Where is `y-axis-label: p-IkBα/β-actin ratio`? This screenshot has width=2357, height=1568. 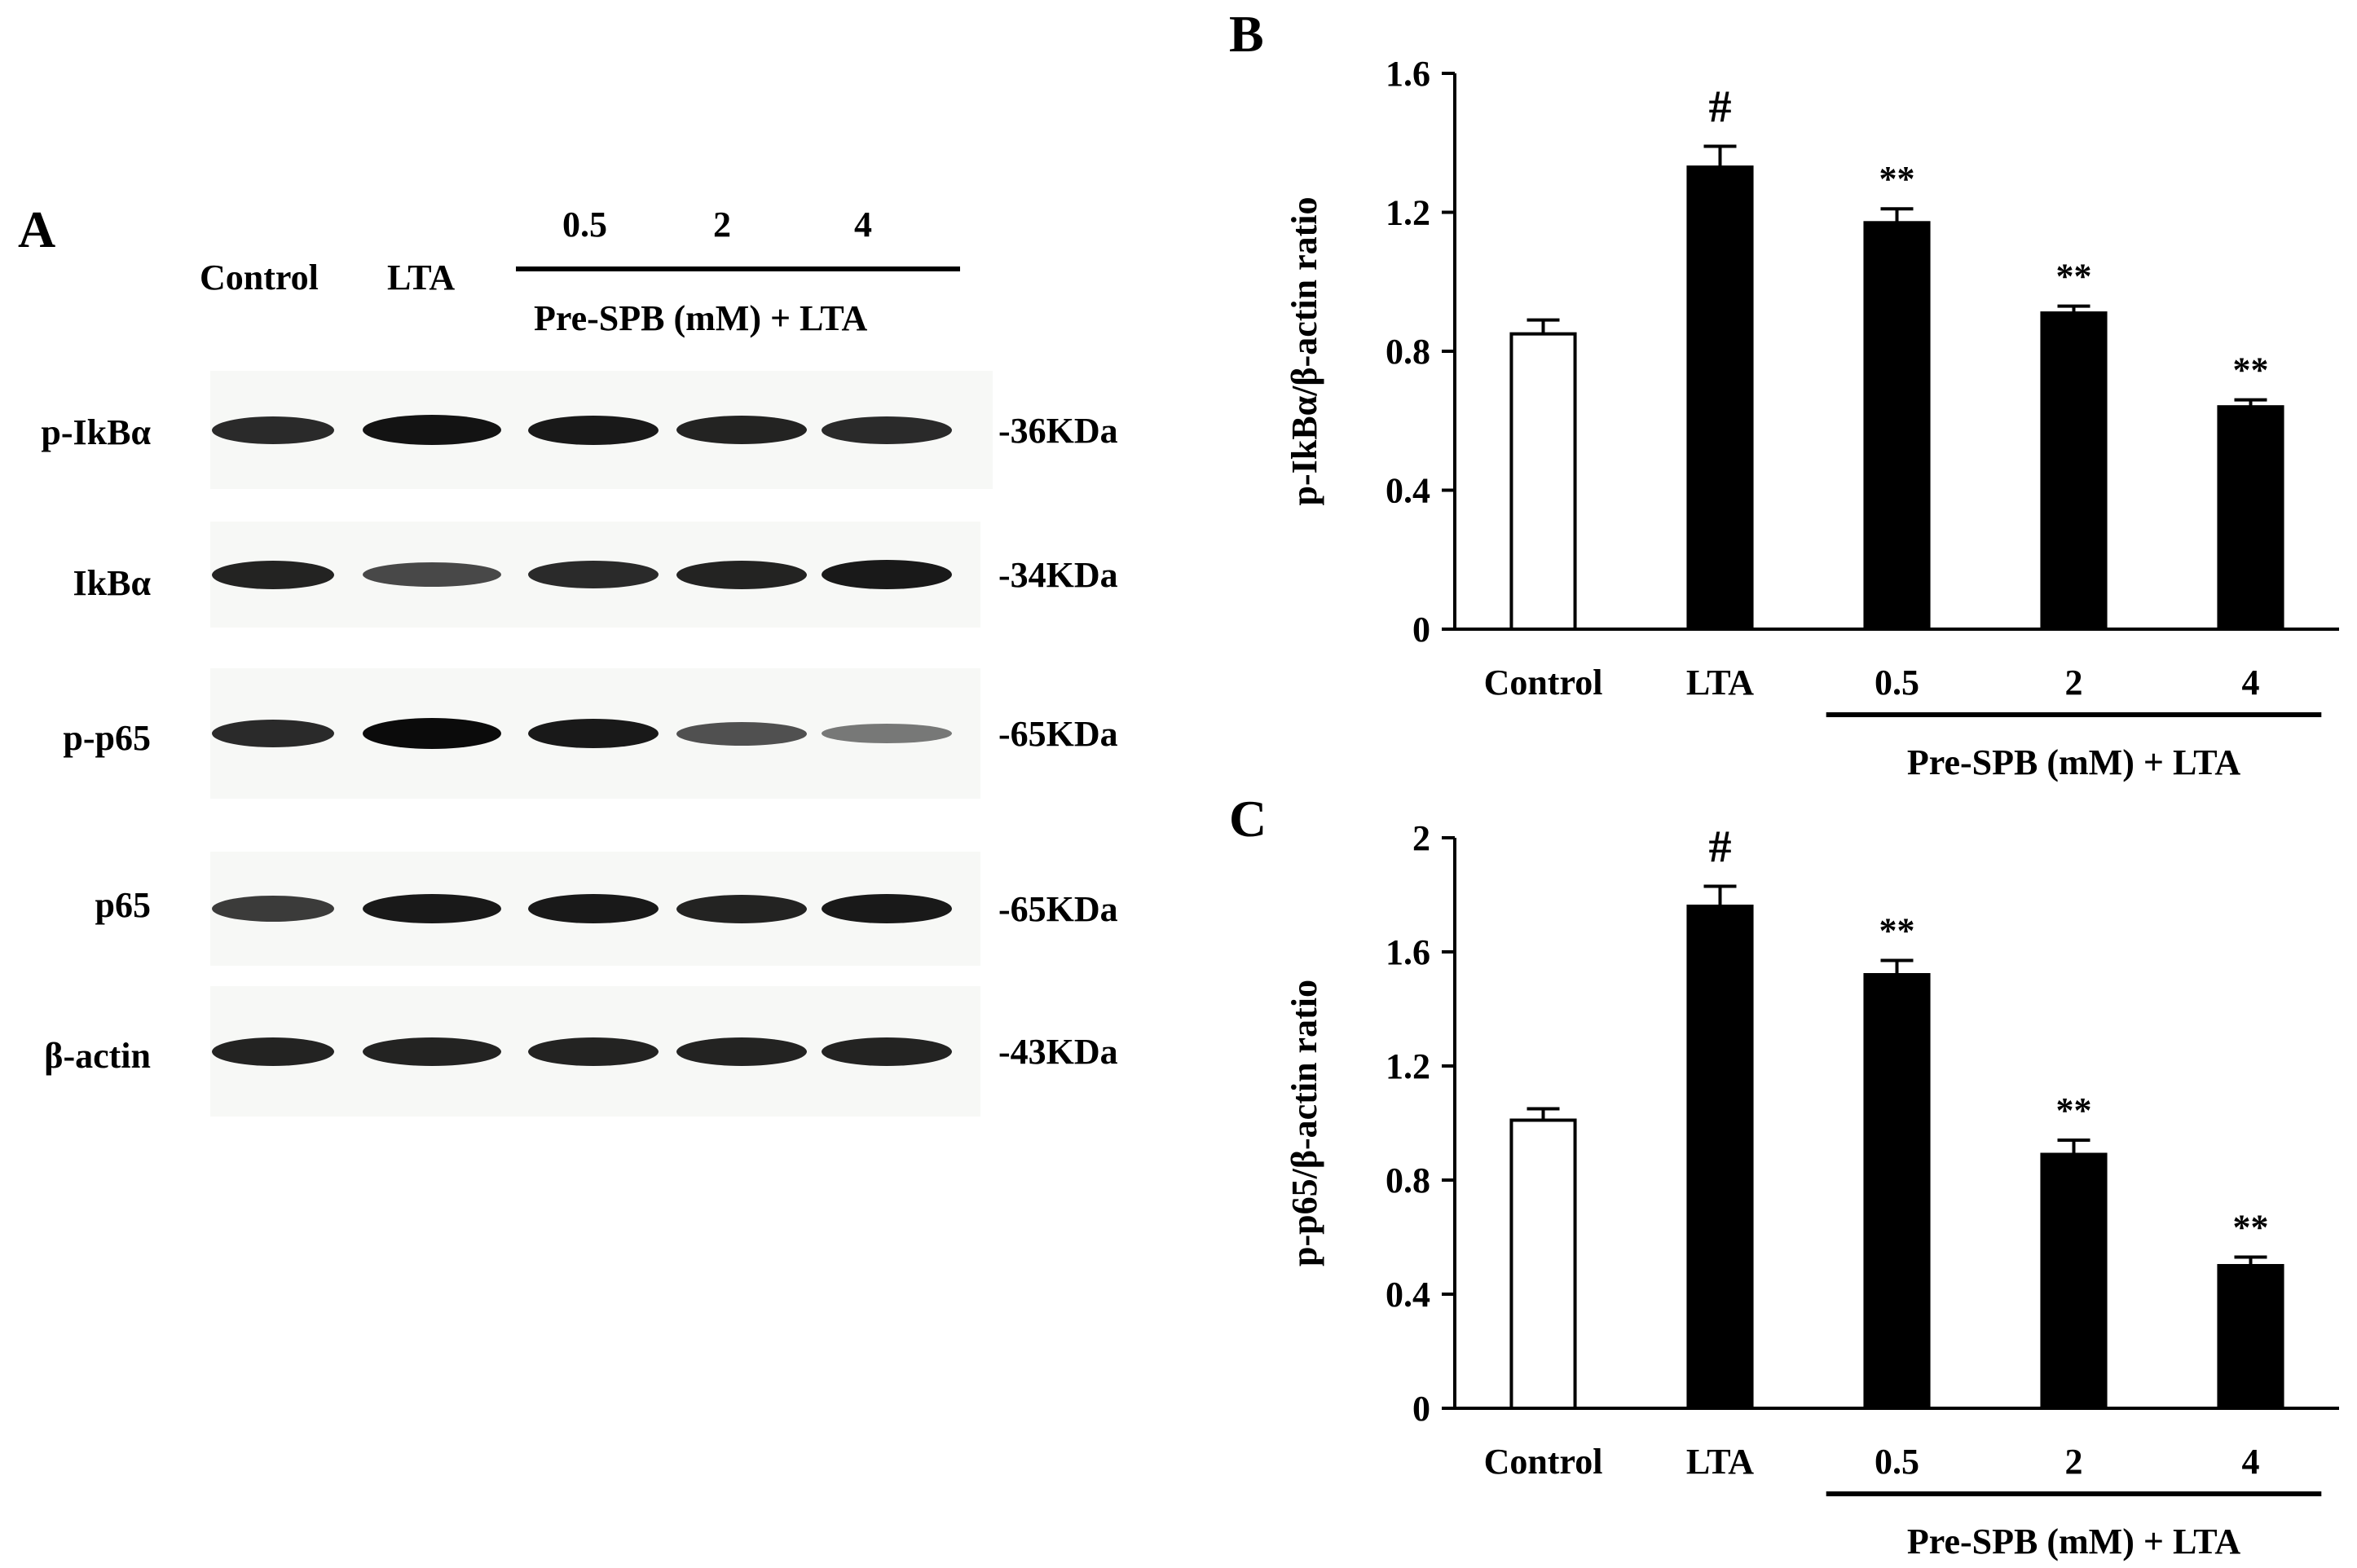 y-axis-label: p-IkBα/β-actin ratio is located at coordinates (1304, 351).